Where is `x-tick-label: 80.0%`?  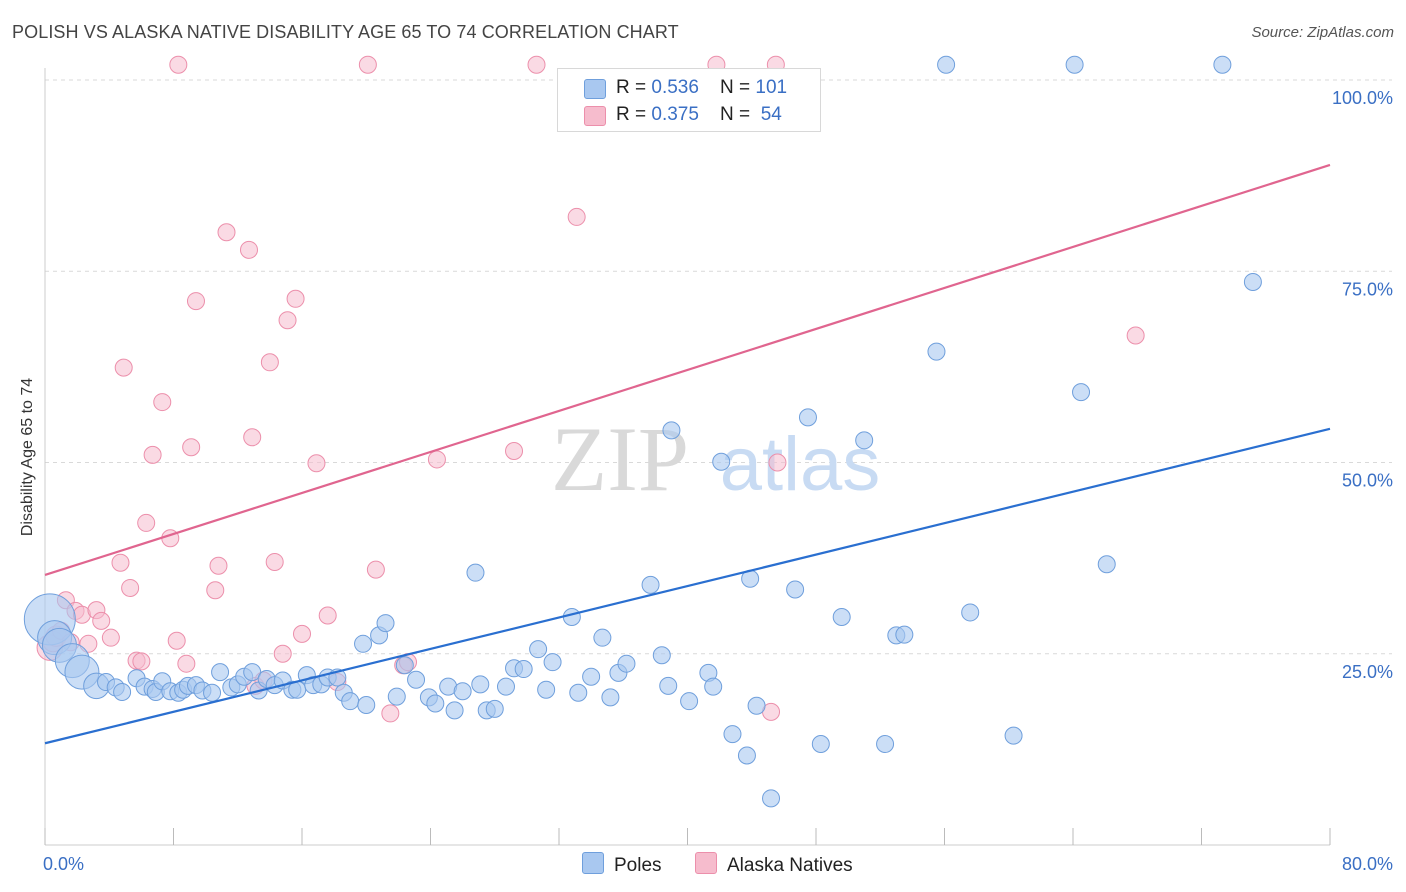
x-tick-label: 80.0% is located at coordinates (1367, 864).